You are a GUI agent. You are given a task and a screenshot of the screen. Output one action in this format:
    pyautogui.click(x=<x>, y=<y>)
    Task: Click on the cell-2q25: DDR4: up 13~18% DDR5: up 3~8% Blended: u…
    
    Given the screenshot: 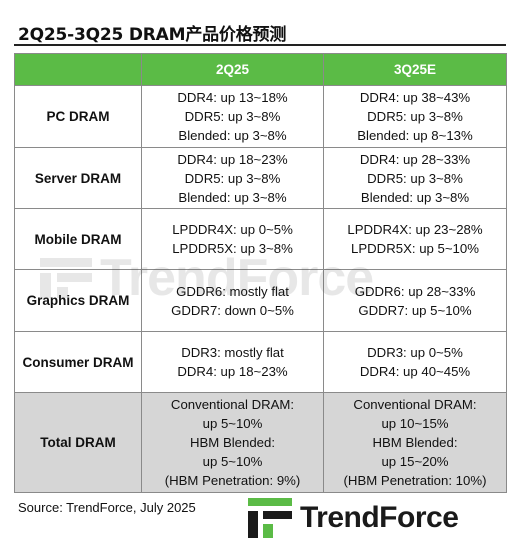 What is the action you would take?
    pyautogui.click(x=232, y=116)
    